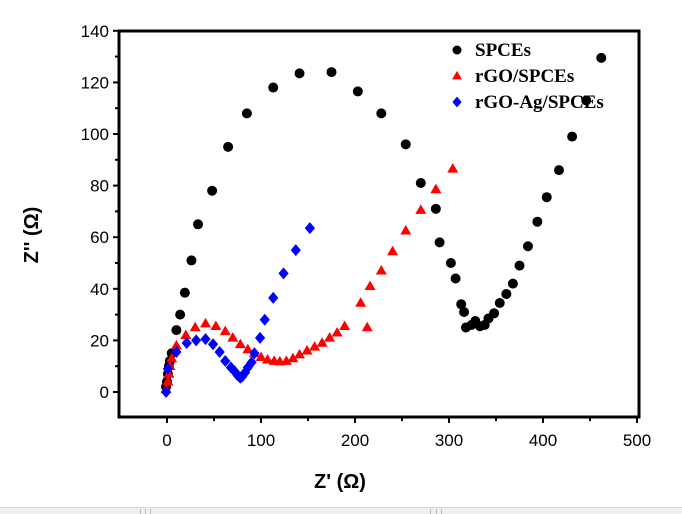  I want to click on x-tick-label: 400, so click(543, 440).